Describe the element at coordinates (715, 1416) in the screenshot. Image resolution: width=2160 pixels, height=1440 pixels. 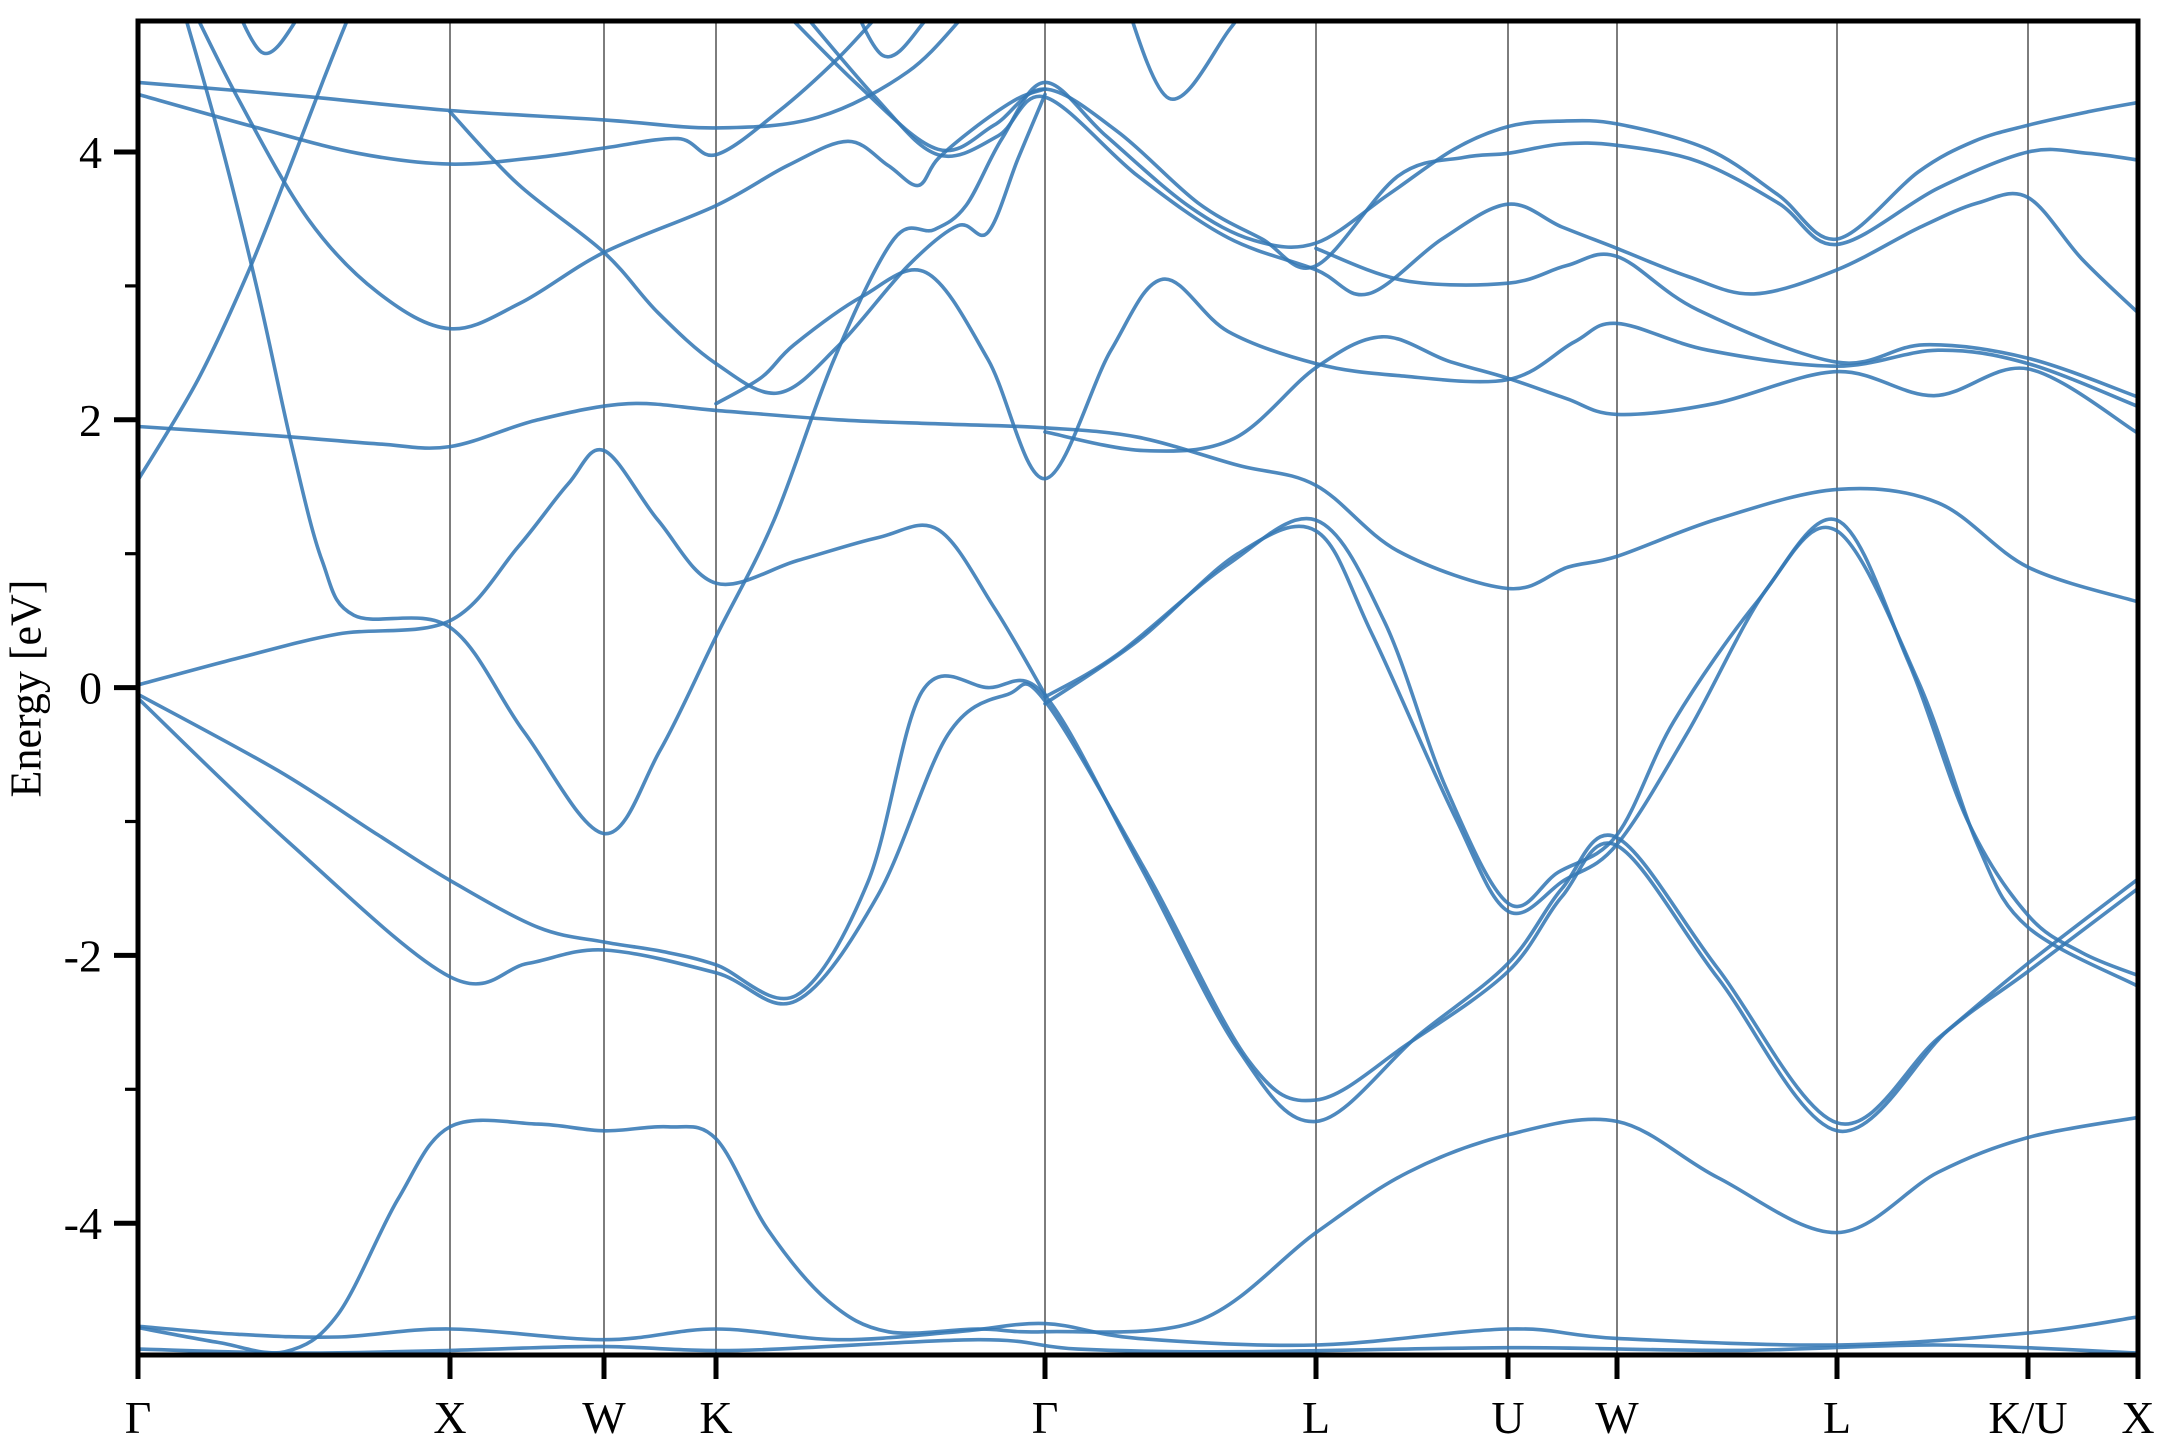
I see `x-tick-label-K: K` at that location.